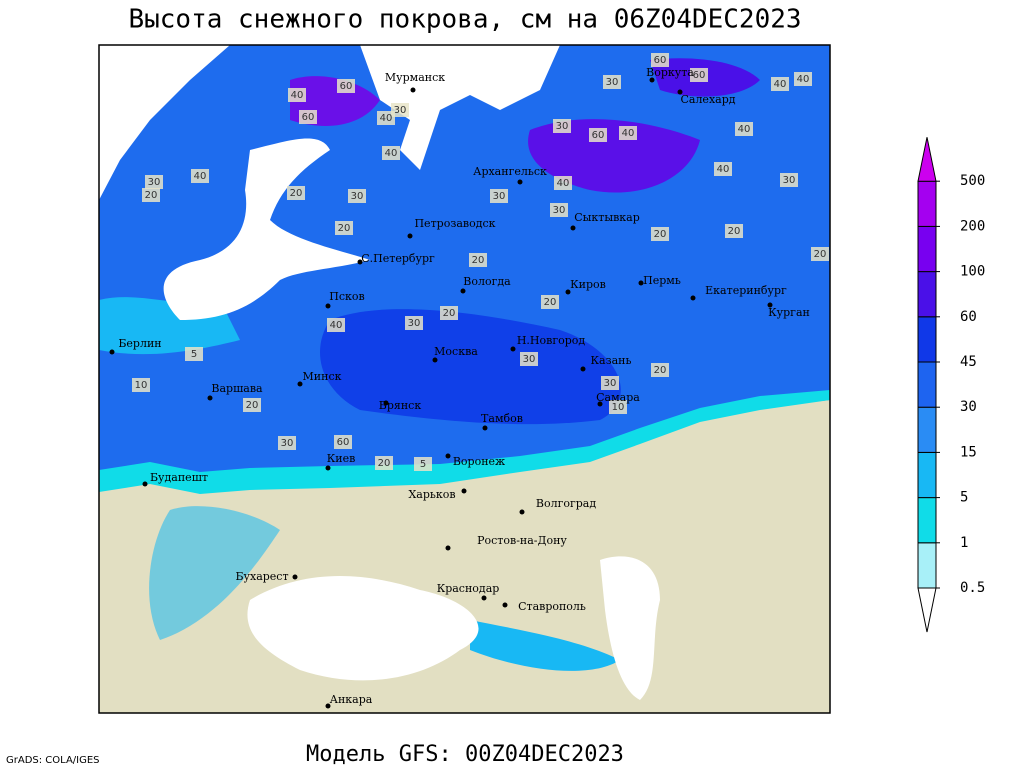 The image size is (1024, 768). I want to click on colorbar-label: 1, so click(964, 543).